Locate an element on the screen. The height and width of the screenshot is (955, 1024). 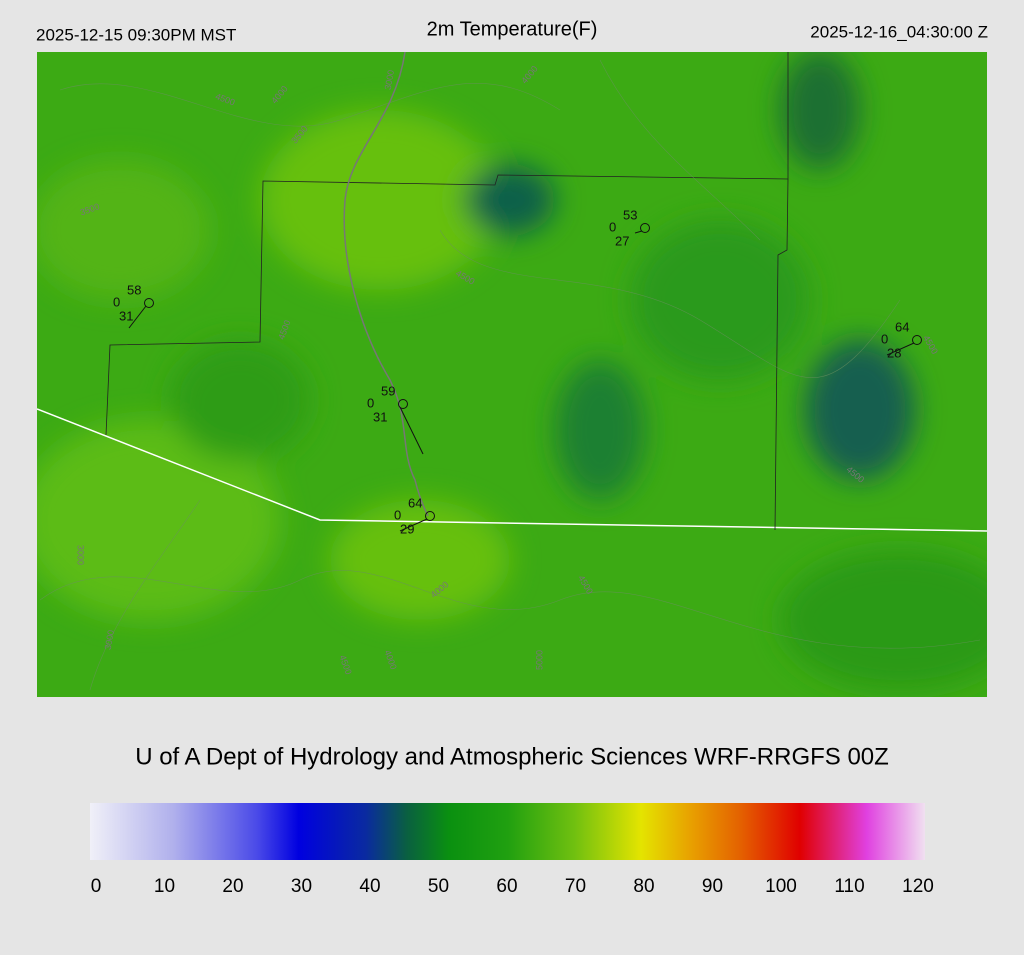
station-dewpoint: 27 is located at coordinates (622, 240).